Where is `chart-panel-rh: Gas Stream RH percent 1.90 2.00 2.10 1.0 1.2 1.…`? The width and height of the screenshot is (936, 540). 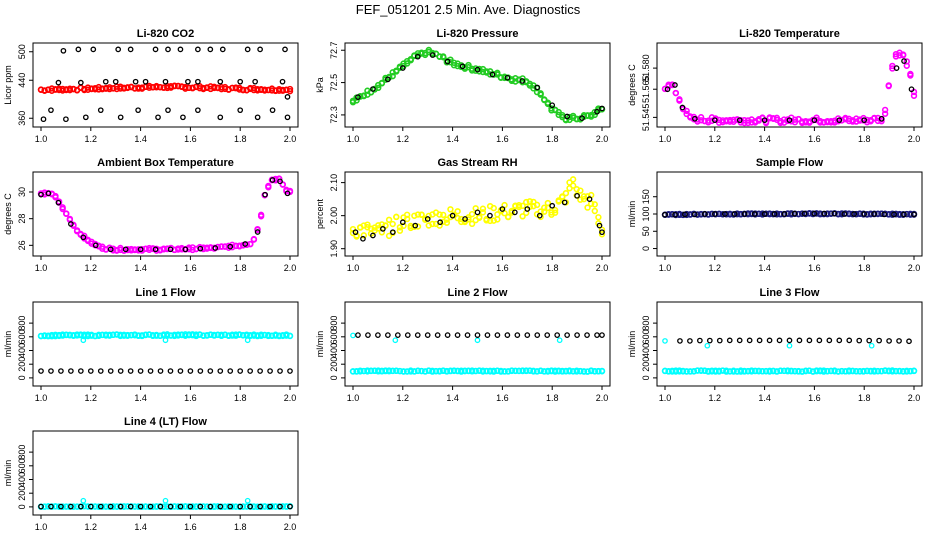 chart-panel-rh: Gas Stream RH percent 1.90 2.00 2.10 1.0 1.2 1.… is located at coordinates (463, 215).